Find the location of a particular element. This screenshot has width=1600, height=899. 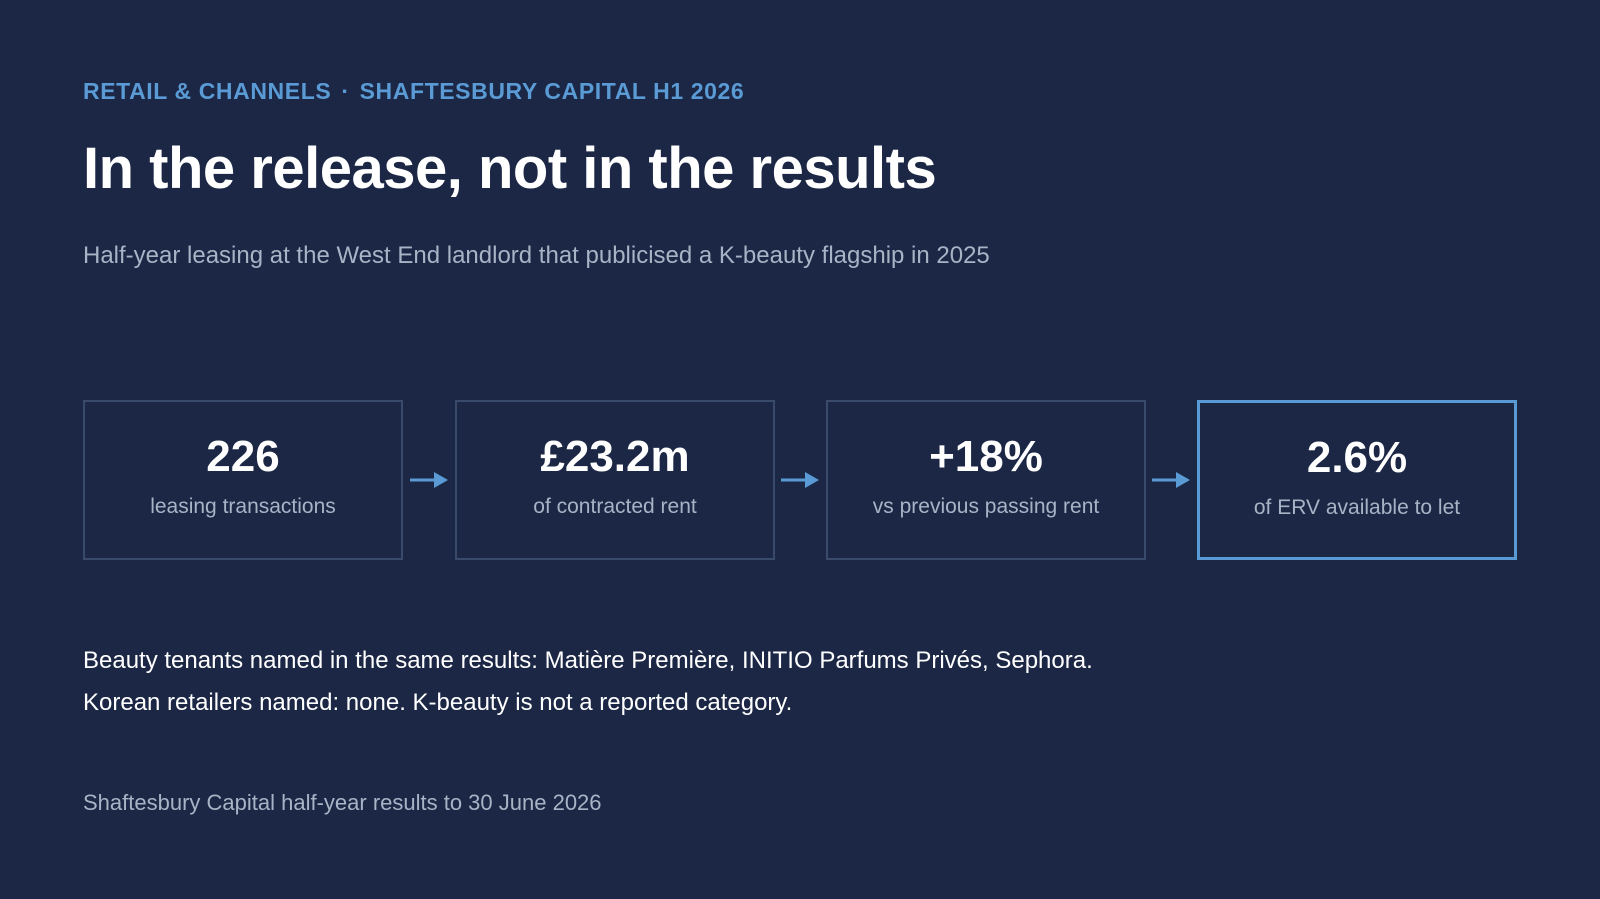

kicker-section: RETAIL & CHANNELS is located at coordinates (207, 91).